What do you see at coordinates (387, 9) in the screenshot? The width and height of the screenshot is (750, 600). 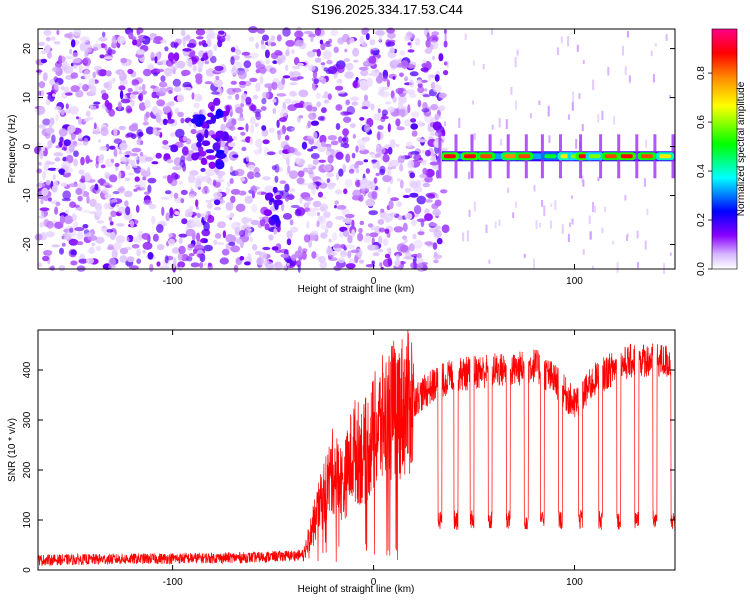 I see `figure-title: S196.2025.334.17.53.C44` at bounding box center [387, 9].